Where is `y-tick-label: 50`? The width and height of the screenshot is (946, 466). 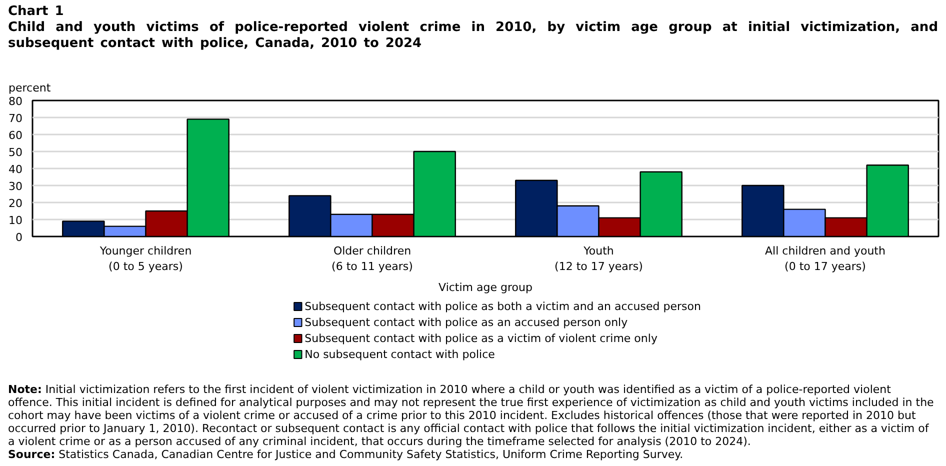 y-tick-label: 50 is located at coordinates (15, 152).